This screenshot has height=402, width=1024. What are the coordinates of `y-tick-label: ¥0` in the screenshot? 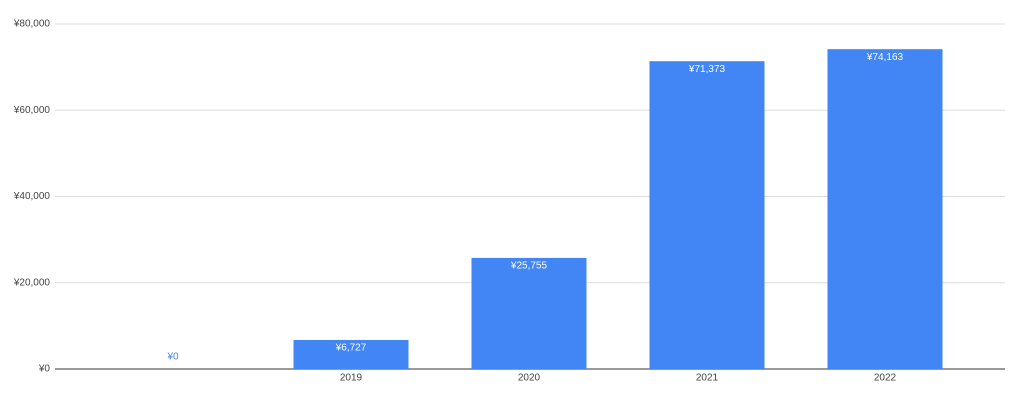 It's located at (44, 369).